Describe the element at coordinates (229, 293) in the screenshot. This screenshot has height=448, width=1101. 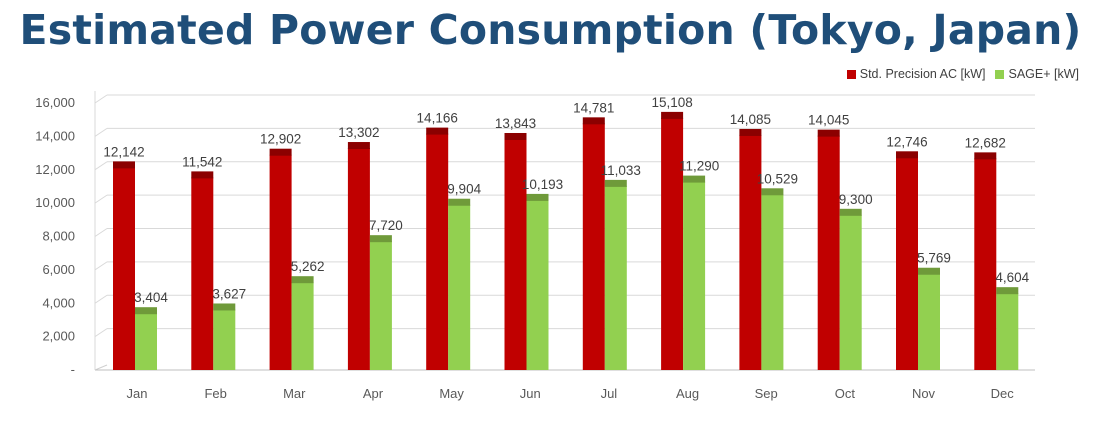
I see `data-label-sage: 3,627` at that location.